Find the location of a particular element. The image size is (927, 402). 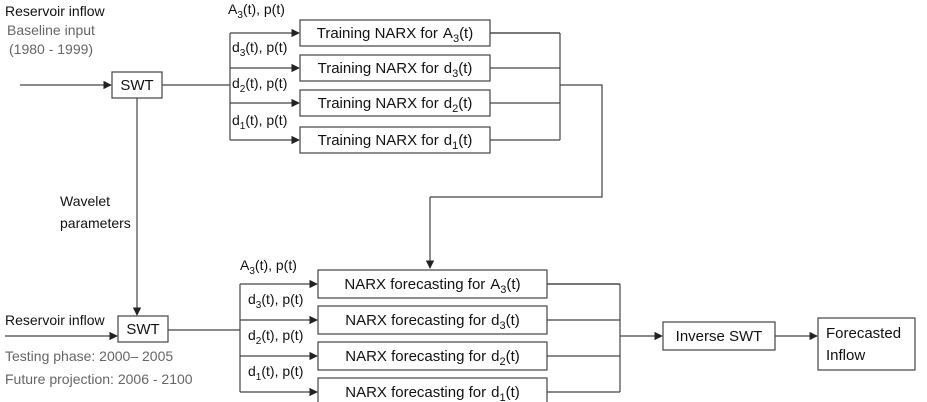

model-box-group: Training NARX for d1(t) is located at coordinates (395, 140).